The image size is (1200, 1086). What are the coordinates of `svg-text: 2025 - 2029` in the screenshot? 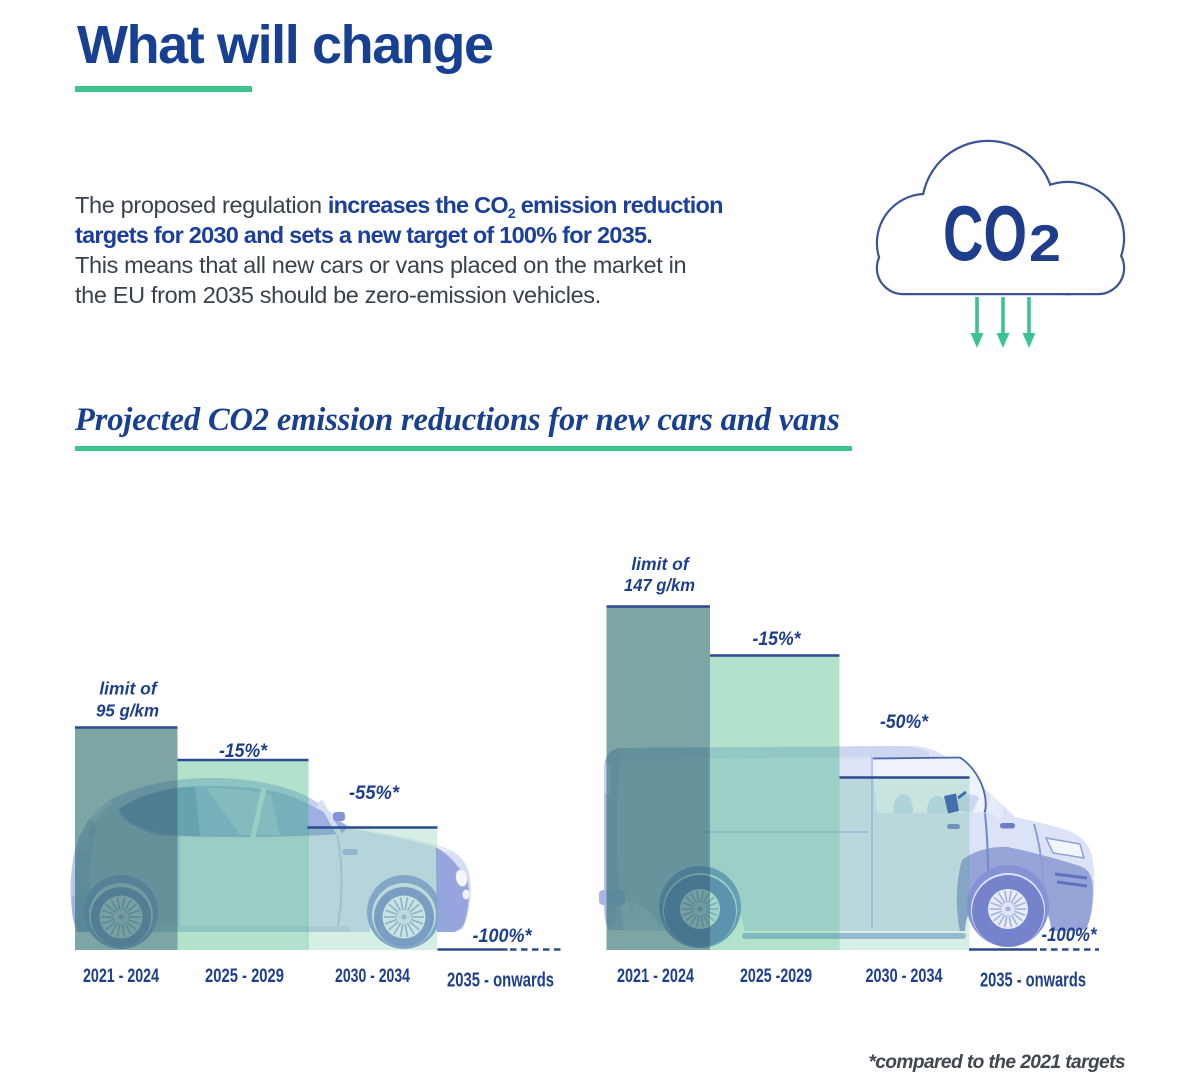 It's located at (244, 976).